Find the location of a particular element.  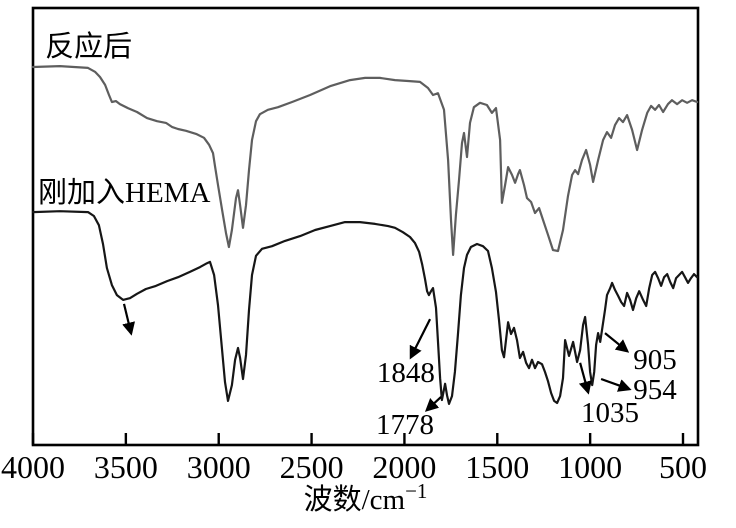

x-tick-label: 3000 is located at coordinates (219, 467).